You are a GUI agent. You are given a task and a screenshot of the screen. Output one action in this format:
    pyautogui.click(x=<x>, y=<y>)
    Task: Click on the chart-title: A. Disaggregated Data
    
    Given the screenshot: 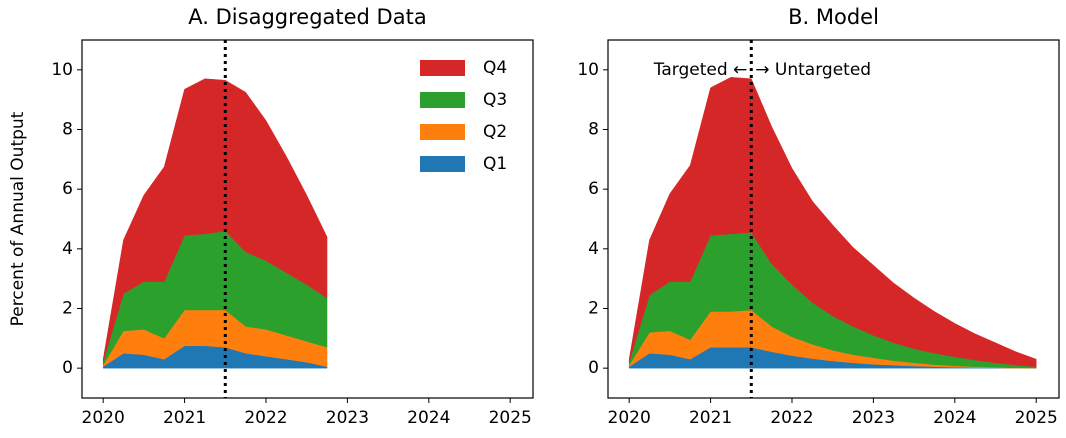 What is the action you would take?
    pyautogui.click(x=307, y=17)
    